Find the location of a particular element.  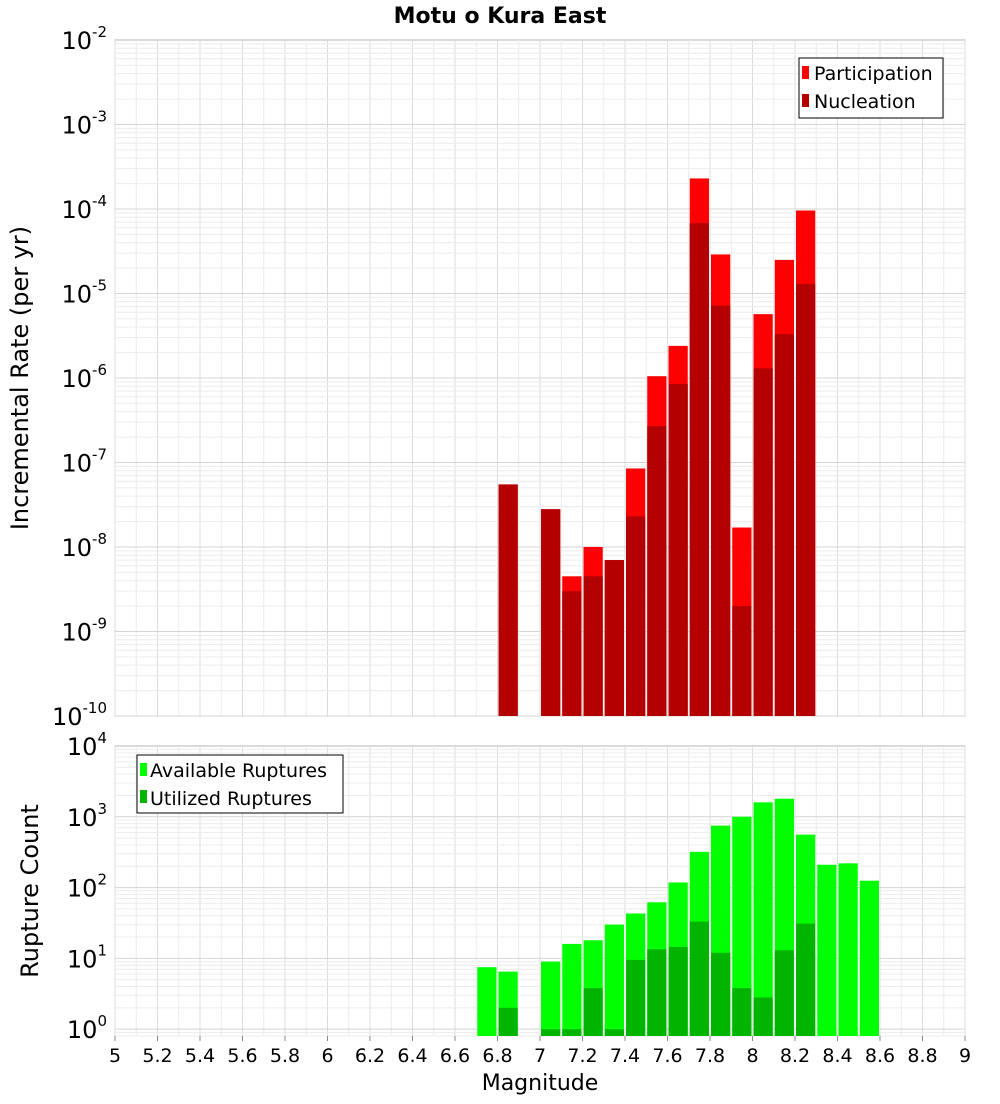

x-tick-label: 7.6 is located at coordinates (667, 1056).